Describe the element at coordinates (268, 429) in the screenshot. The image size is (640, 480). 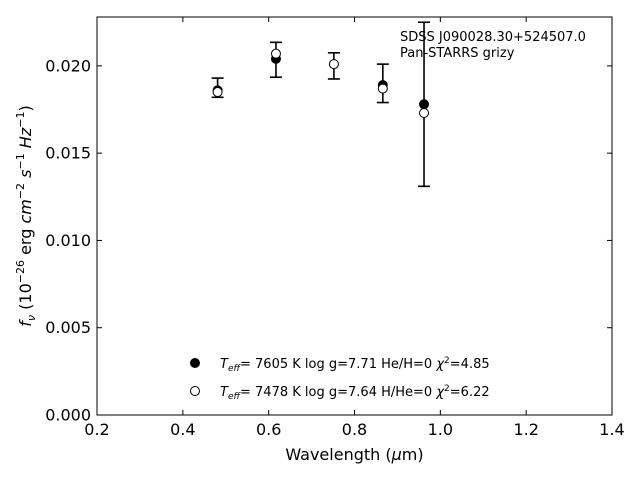
I see `x-tick-label: 0.6` at that location.